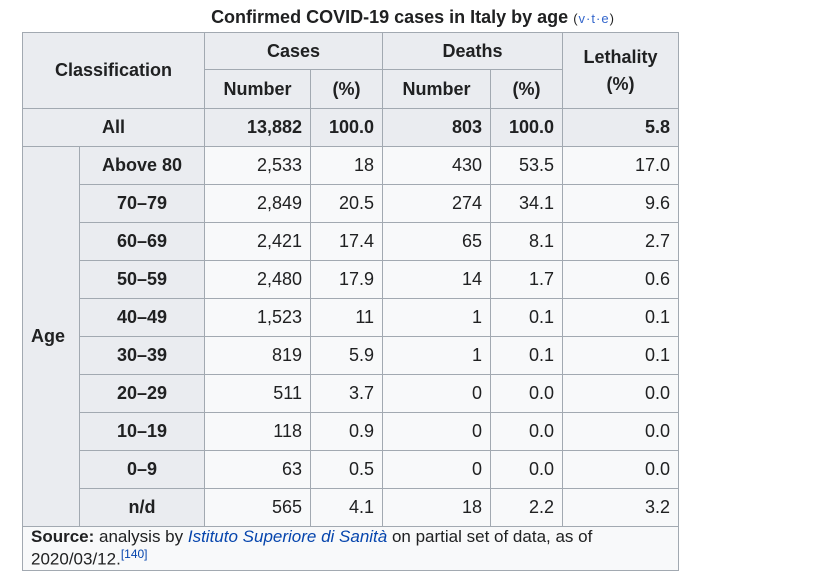  What do you see at coordinates (526, 241) in the screenshot?
I see `deaths-pct-cell: 8.1` at bounding box center [526, 241].